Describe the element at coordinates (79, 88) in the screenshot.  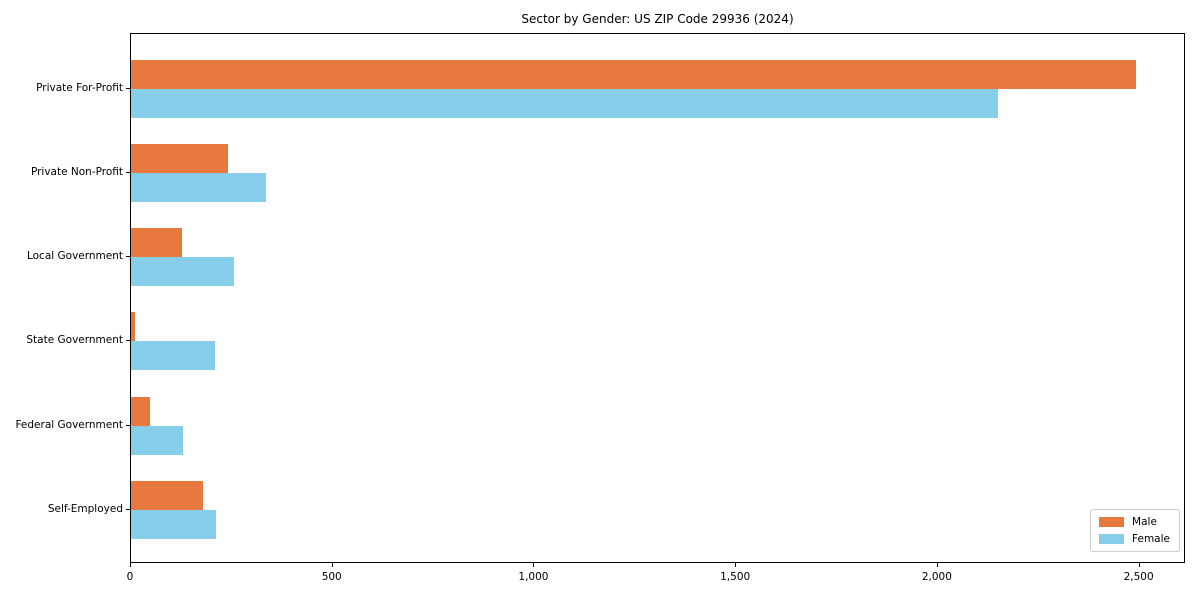
I see `y-tick-label-private-for-profit: Private For-Profit` at that location.